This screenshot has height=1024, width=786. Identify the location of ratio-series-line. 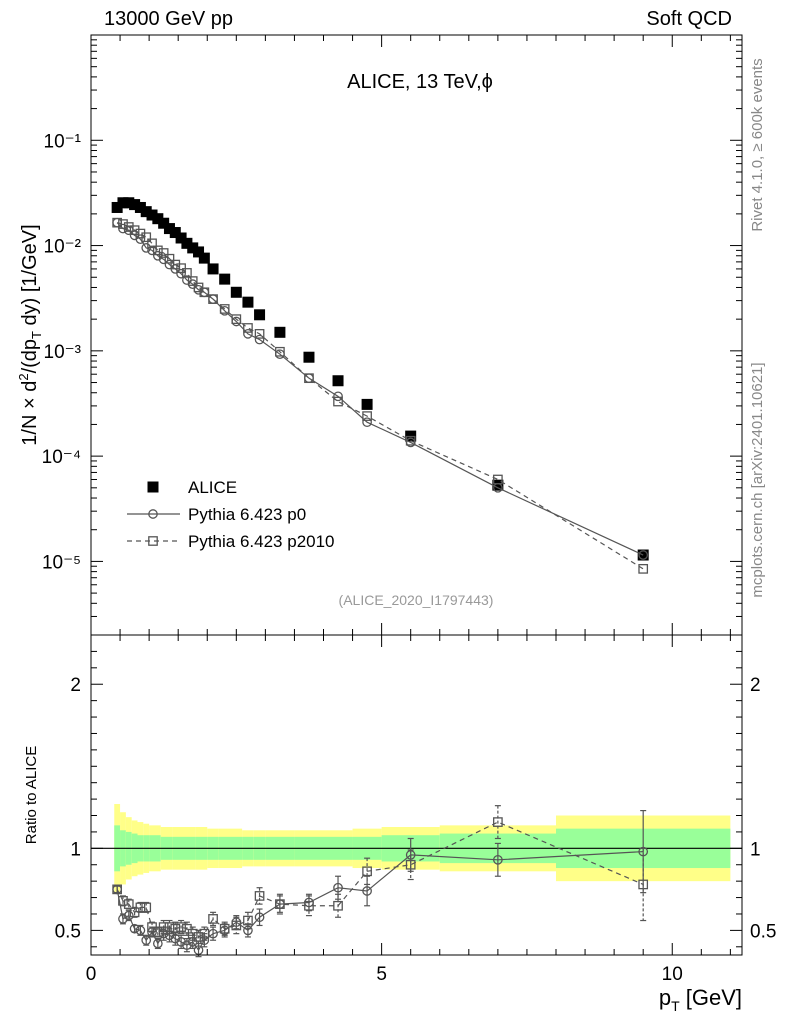
(380, 879).